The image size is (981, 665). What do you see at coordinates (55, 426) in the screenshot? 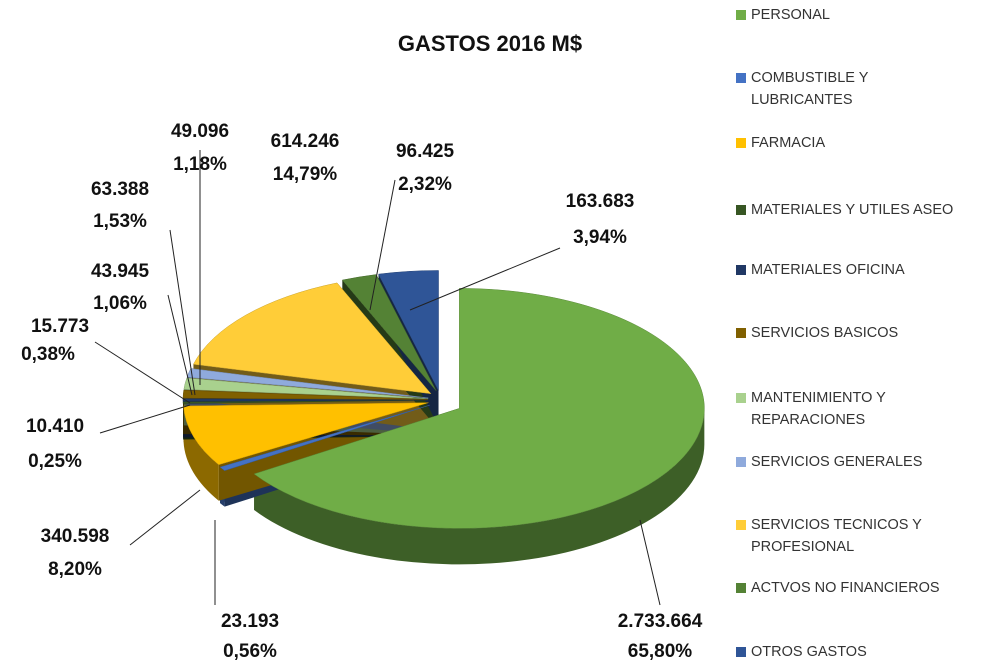
I see `data-label: 10.410` at bounding box center [55, 426].